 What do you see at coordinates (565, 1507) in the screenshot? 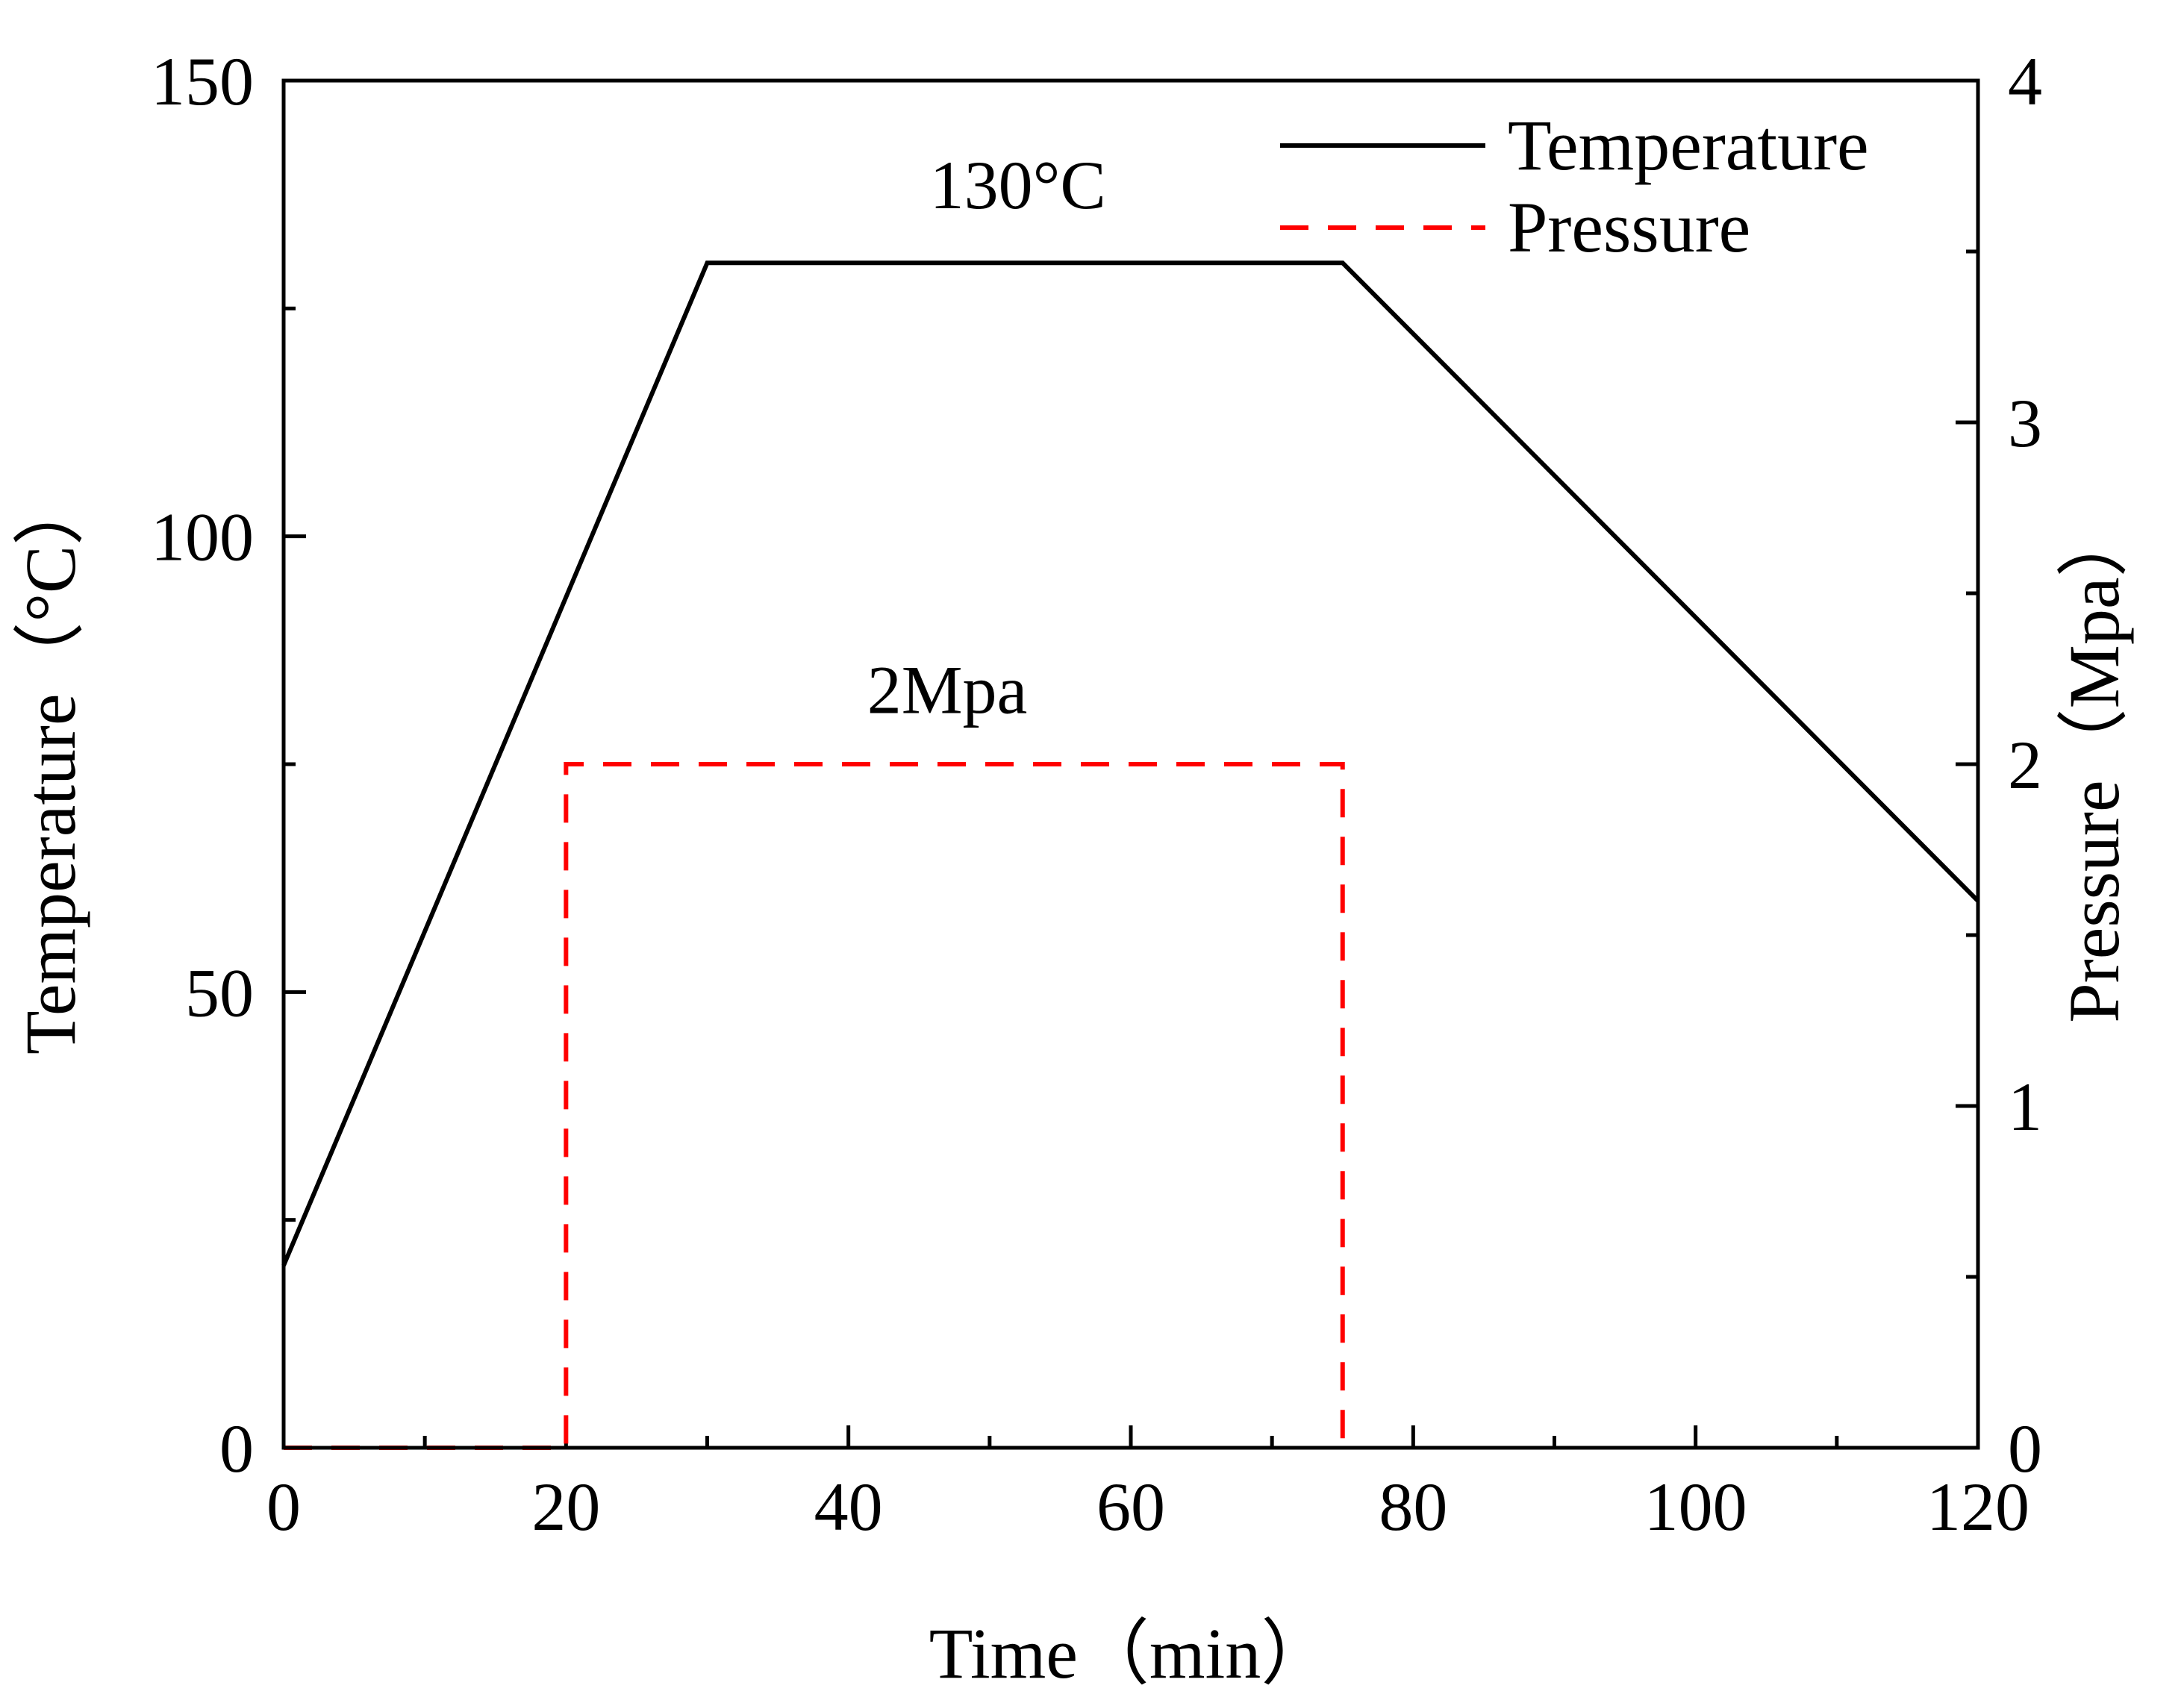
I see `x-tick-label: 20` at bounding box center [565, 1507].